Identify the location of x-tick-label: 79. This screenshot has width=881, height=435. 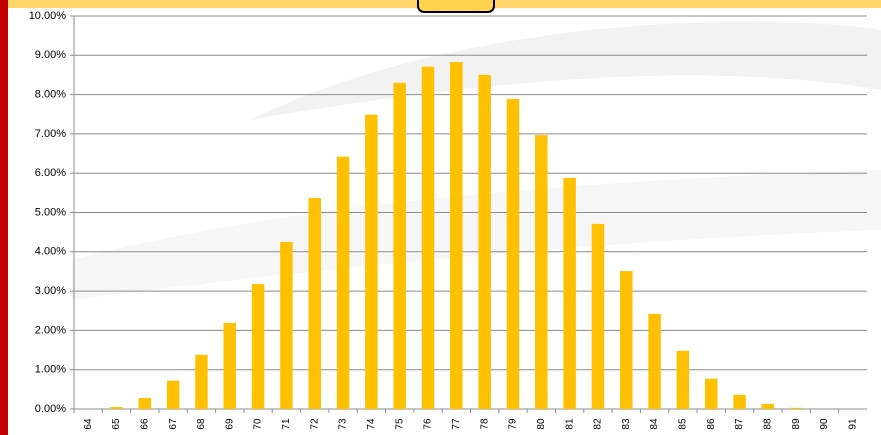
(513, 424).